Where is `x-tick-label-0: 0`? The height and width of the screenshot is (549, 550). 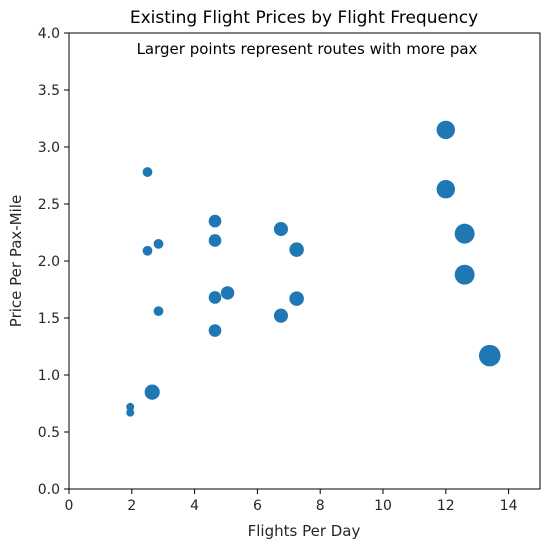 x-tick-label-0: 0 is located at coordinates (69, 506).